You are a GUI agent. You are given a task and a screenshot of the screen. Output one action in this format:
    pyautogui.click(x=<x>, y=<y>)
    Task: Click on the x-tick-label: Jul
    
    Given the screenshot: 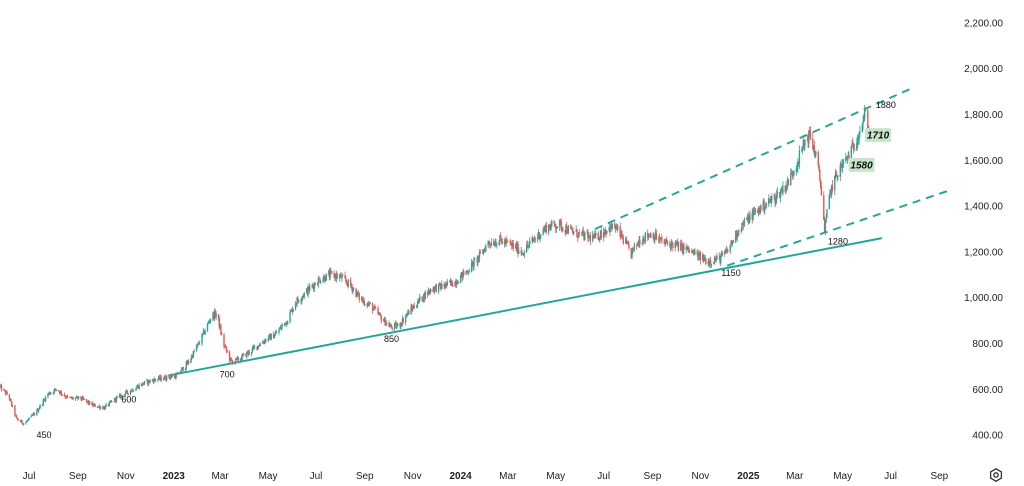 What is the action you would take?
    pyautogui.click(x=316, y=476)
    